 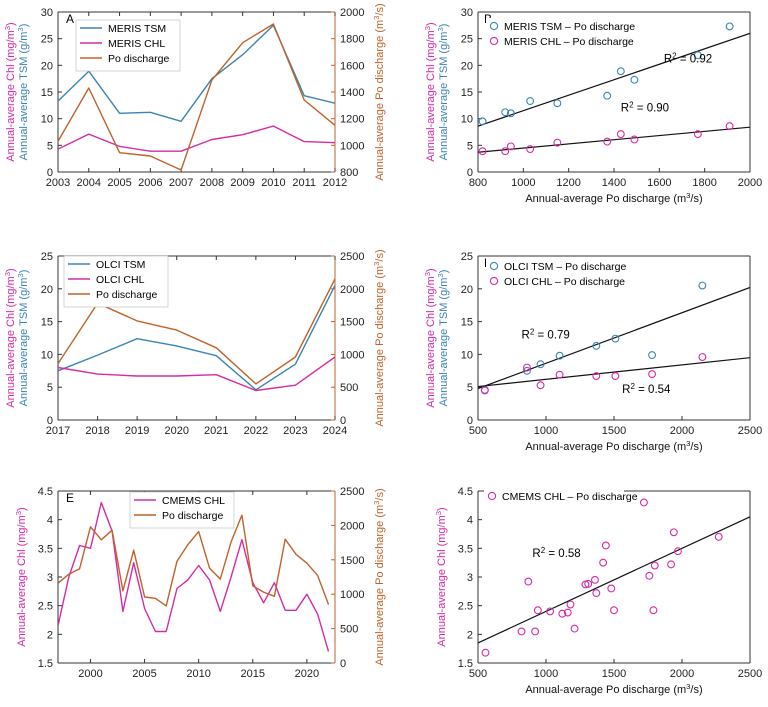 I want to click on legend: CMEMS CHL Po discharge, so click(x=182, y=510).